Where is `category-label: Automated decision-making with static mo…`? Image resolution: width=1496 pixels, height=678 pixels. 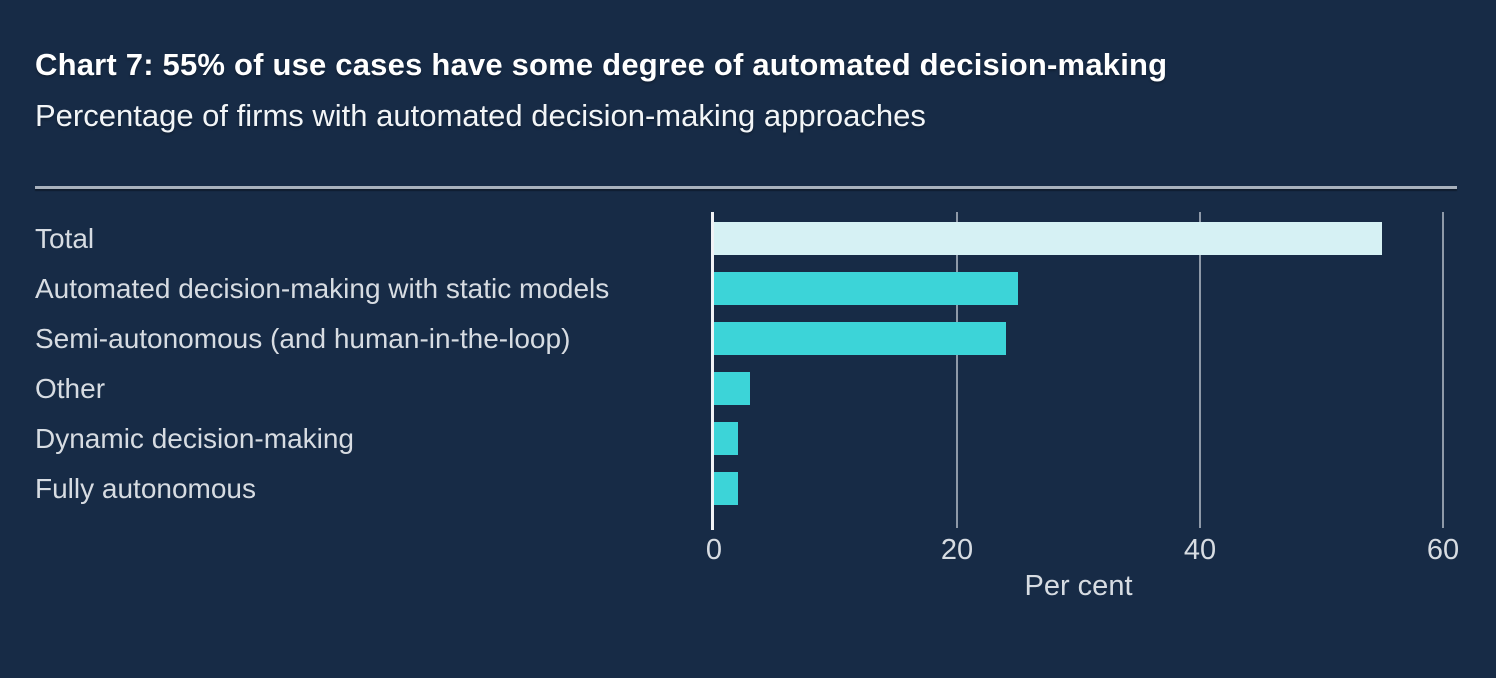 category-label: Automated decision-making with static mo… is located at coordinates (322, 288).